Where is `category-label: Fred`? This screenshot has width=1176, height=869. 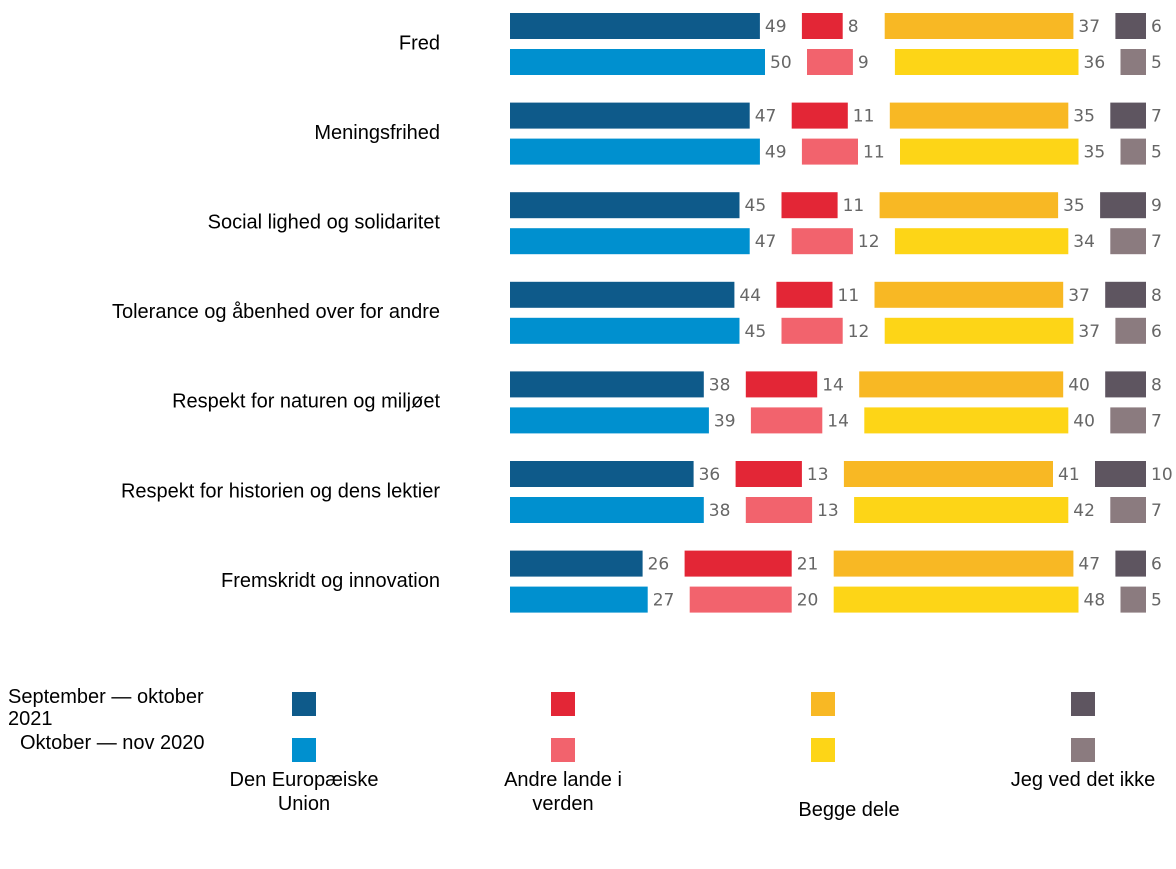 category-label: Fred is located at coordinates (419, 43).